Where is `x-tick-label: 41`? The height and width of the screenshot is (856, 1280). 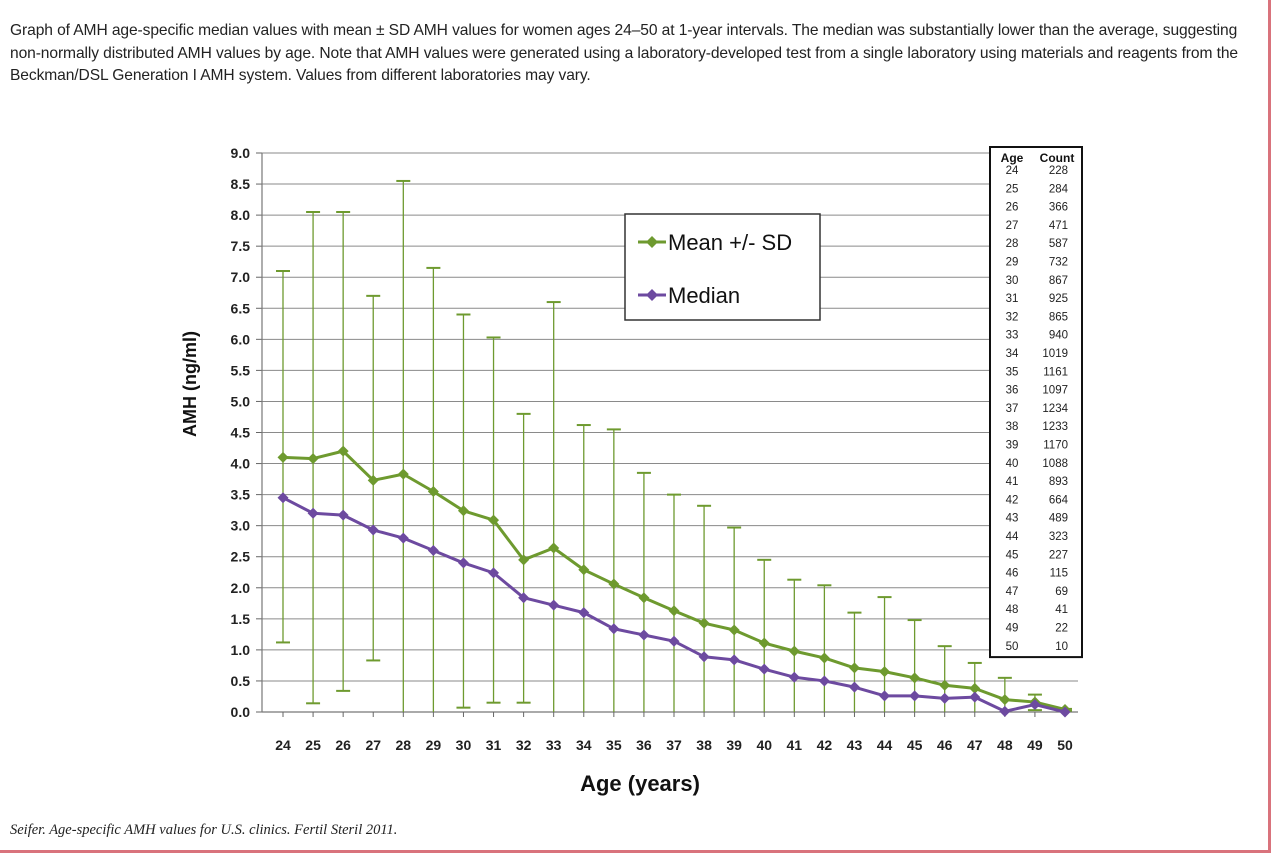 x-tick-label: 41 is located at coordinates (795, 745).